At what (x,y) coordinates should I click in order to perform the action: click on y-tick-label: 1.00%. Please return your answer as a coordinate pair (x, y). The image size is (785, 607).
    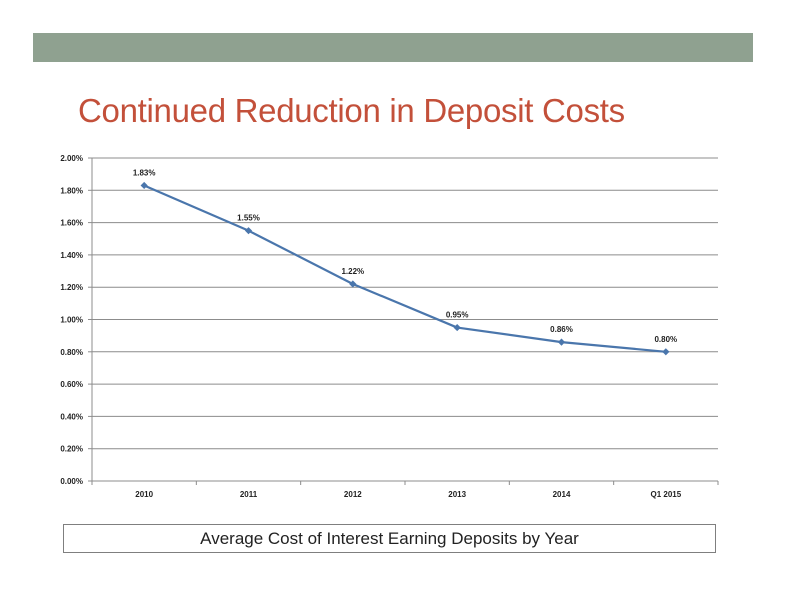
    Looking at the image, I should click on (71, 320).